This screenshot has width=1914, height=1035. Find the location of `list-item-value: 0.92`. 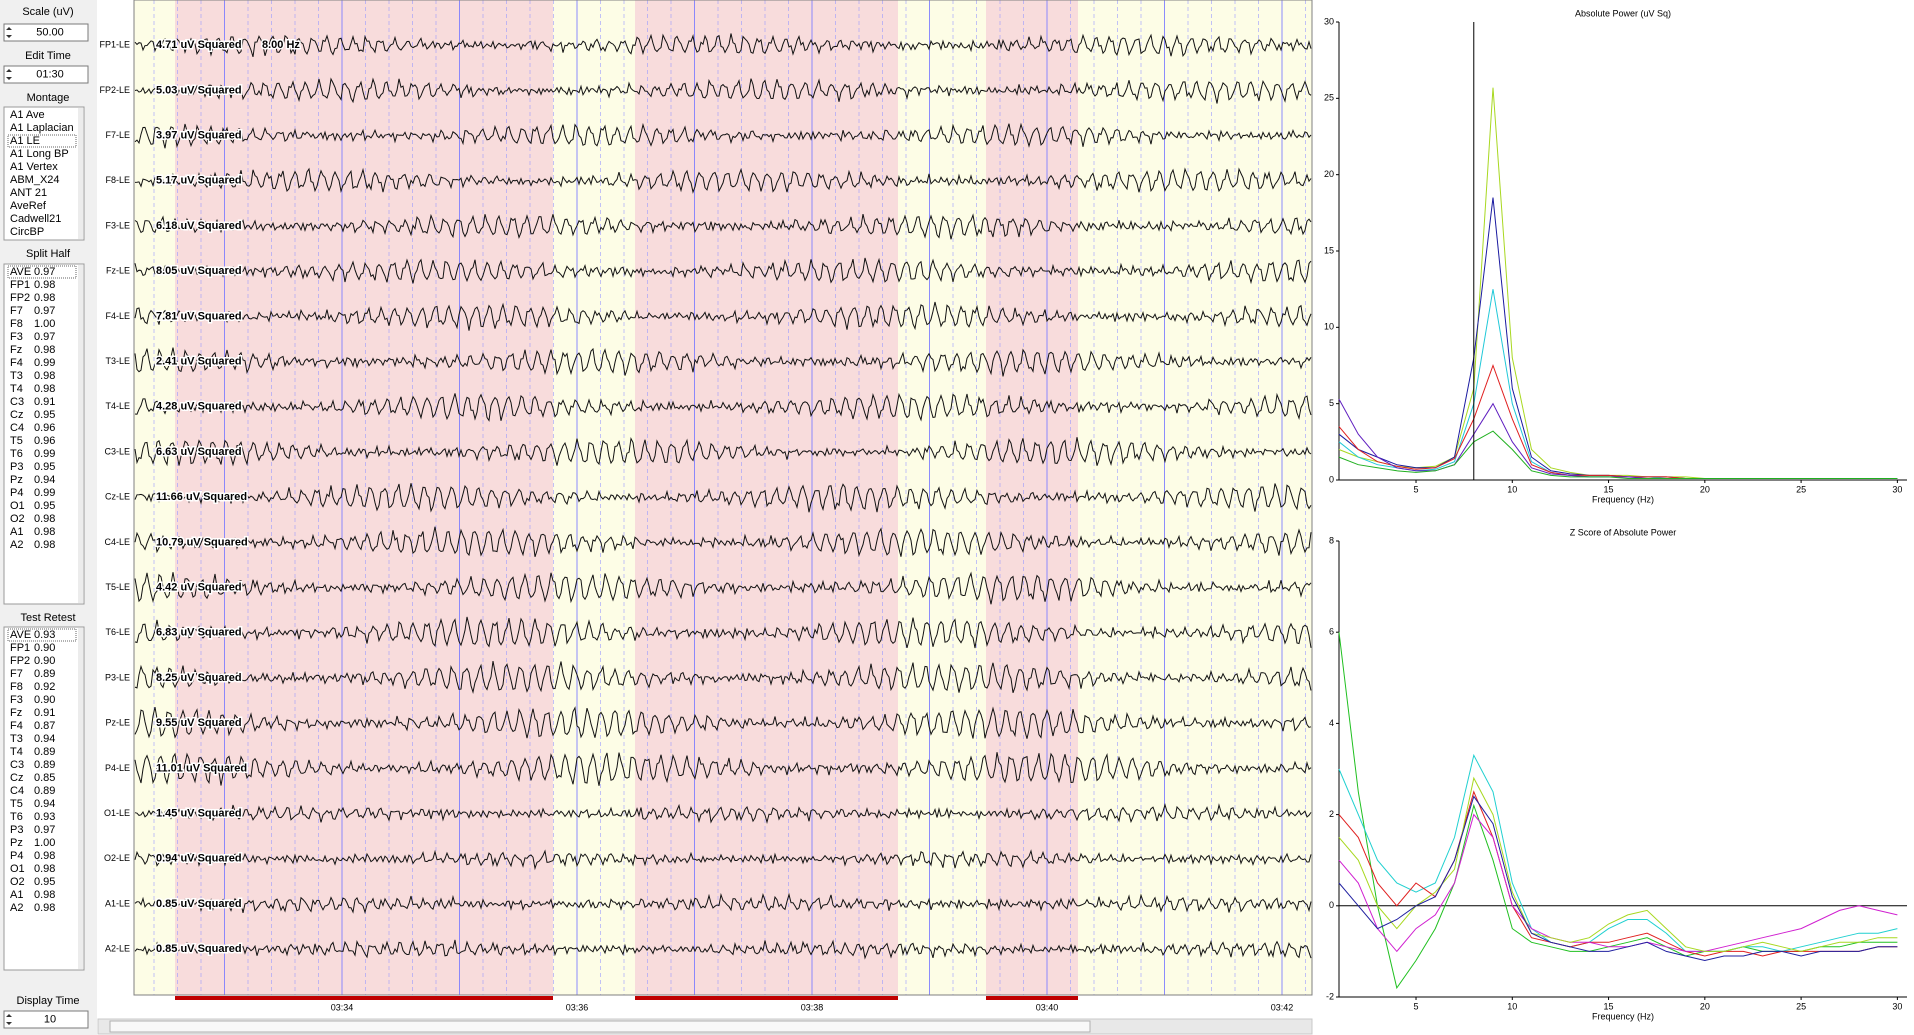

list-item-value: 0.92 is located at coordinates (44, 687).